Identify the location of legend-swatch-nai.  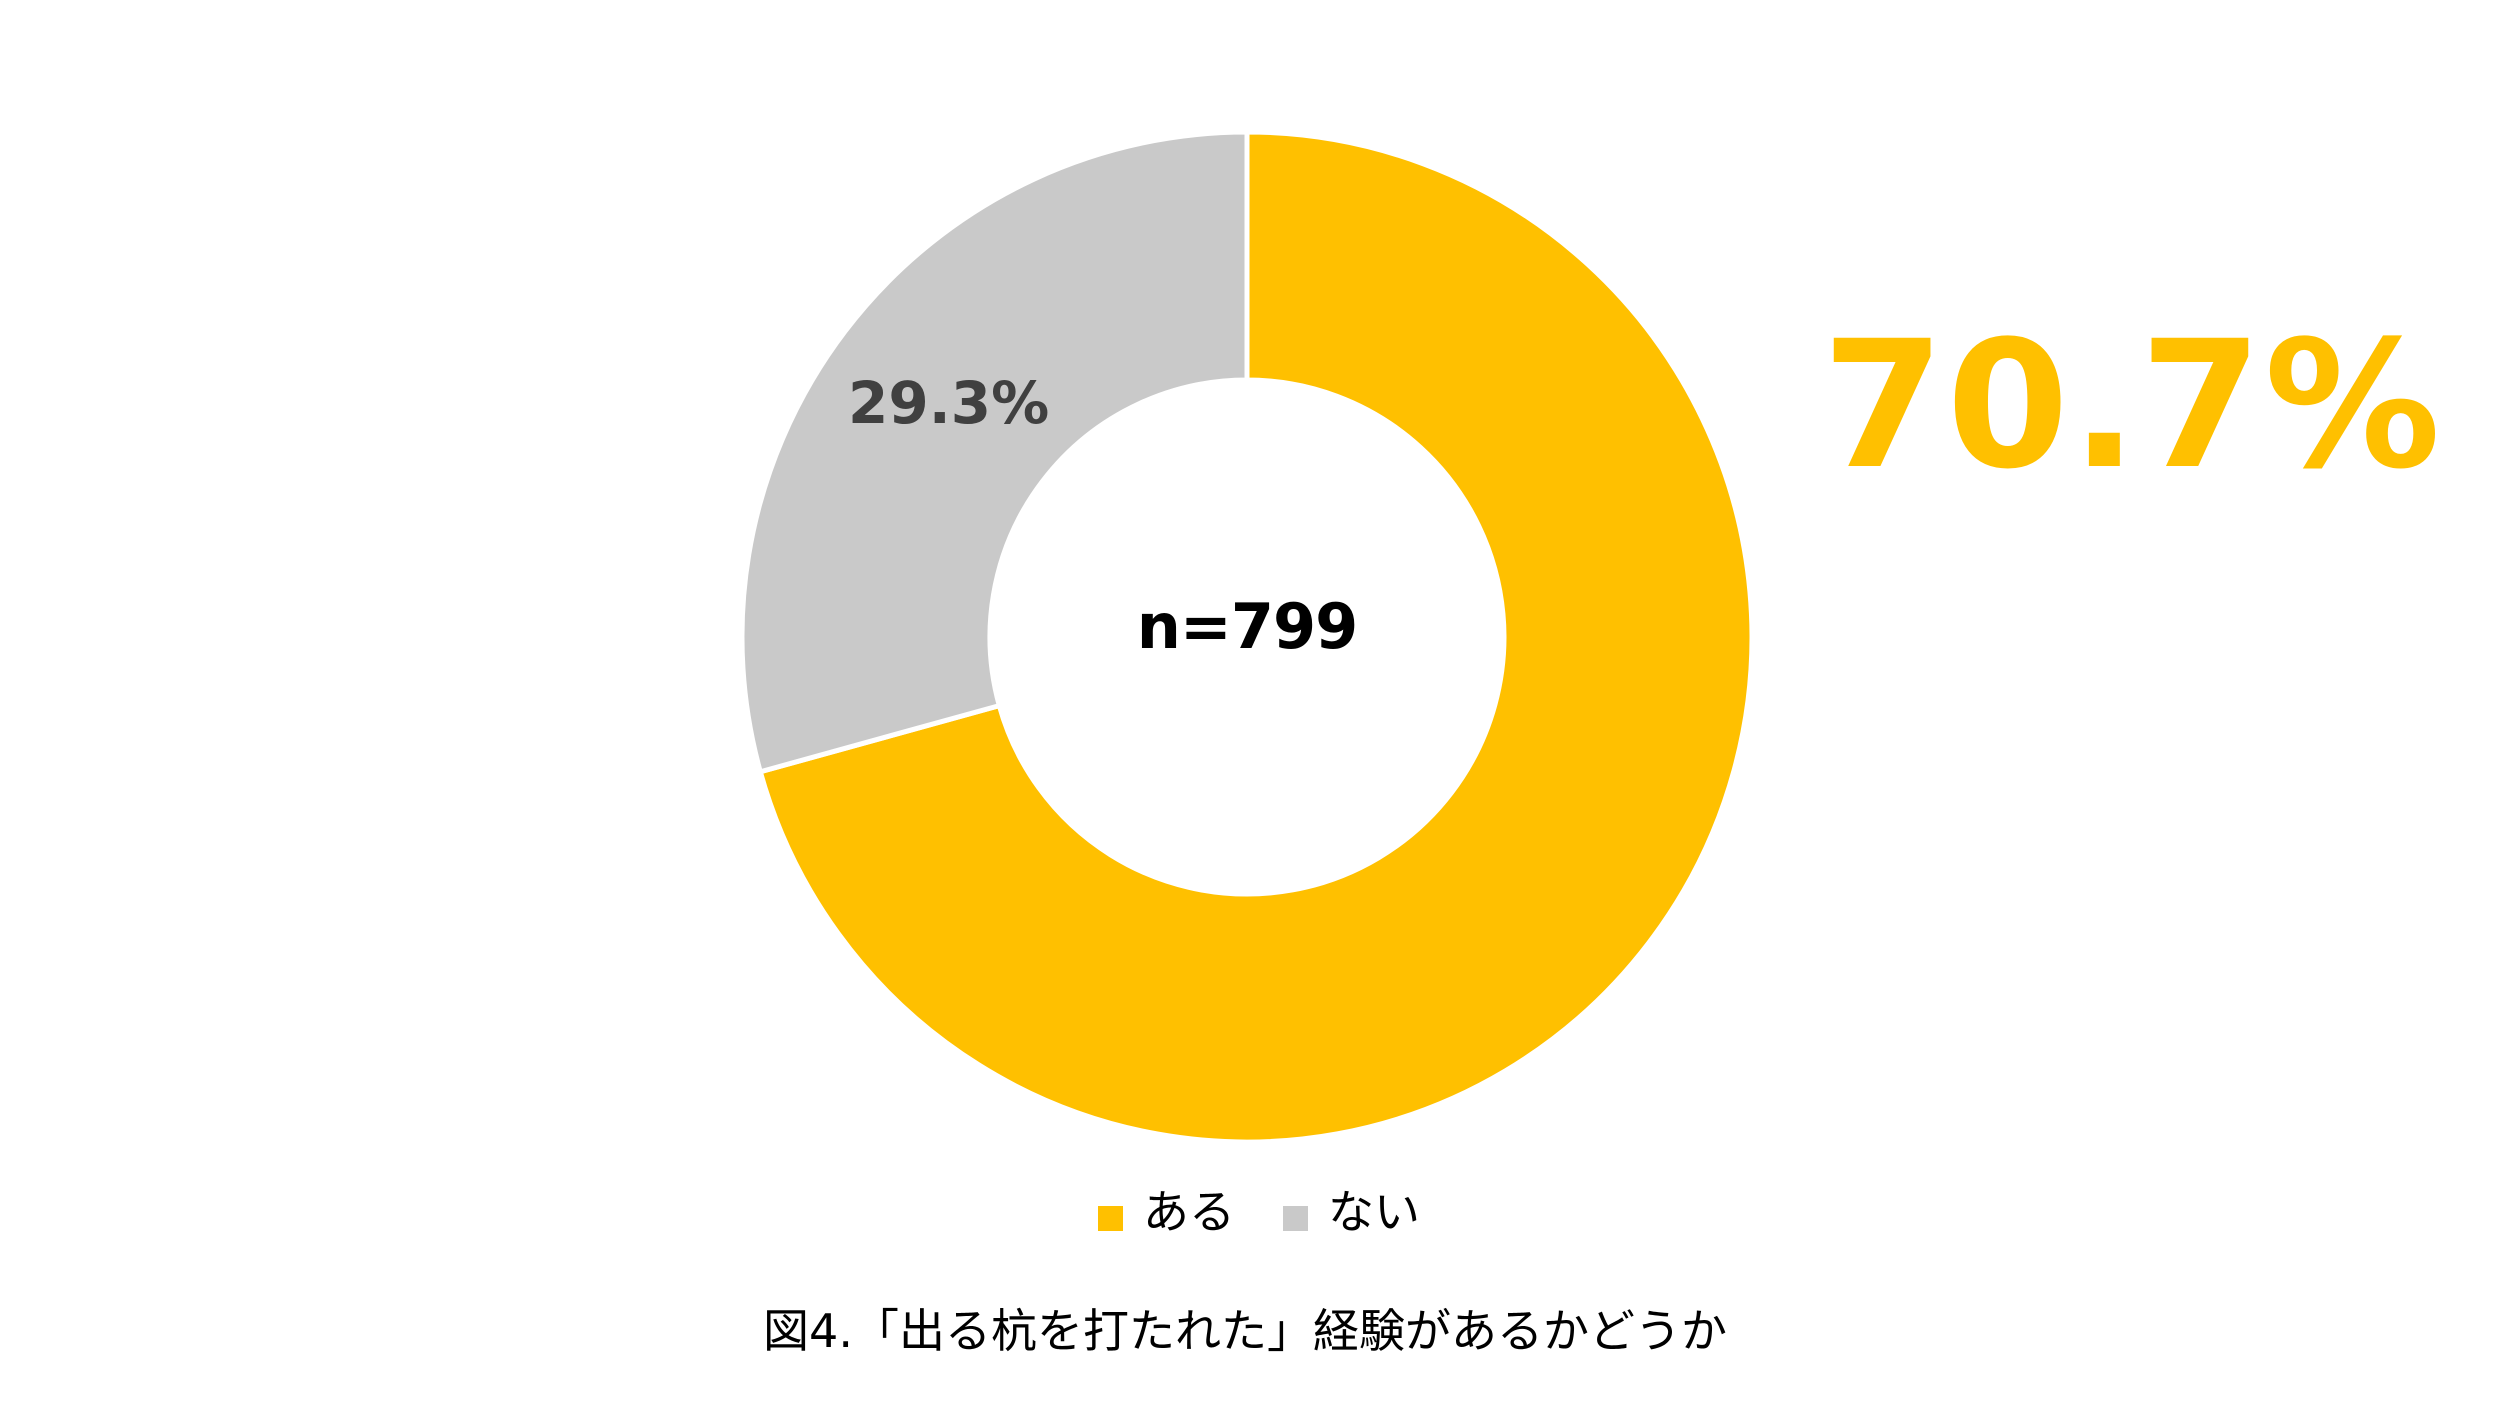
(1295, 1218).